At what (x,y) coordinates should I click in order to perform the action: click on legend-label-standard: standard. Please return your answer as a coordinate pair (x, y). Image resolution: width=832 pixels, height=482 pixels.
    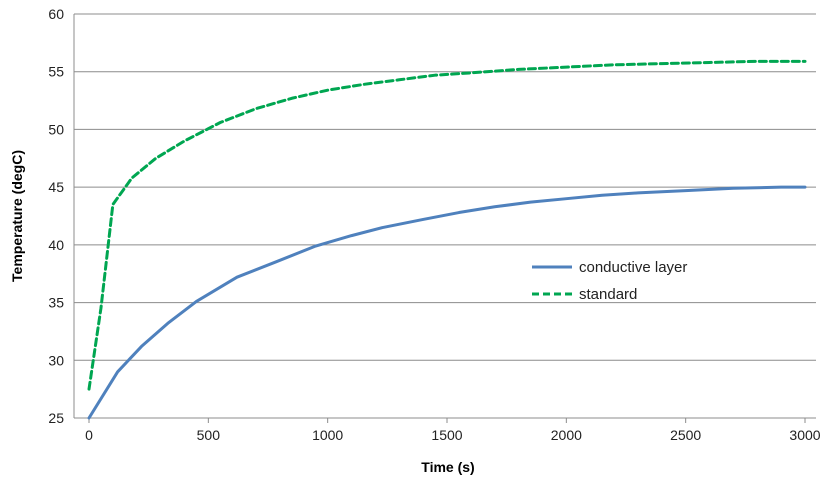
    Looking at the image, I should click on (608, 294).